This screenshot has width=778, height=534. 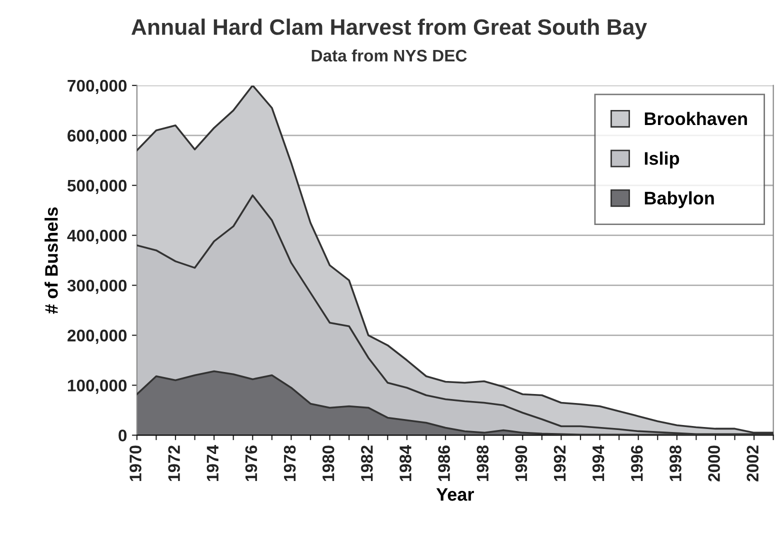 What do you see at coordinates (598, 463) in the screenshot?
I see `x-tick-label: 1994` at bounding box center [598, 463].